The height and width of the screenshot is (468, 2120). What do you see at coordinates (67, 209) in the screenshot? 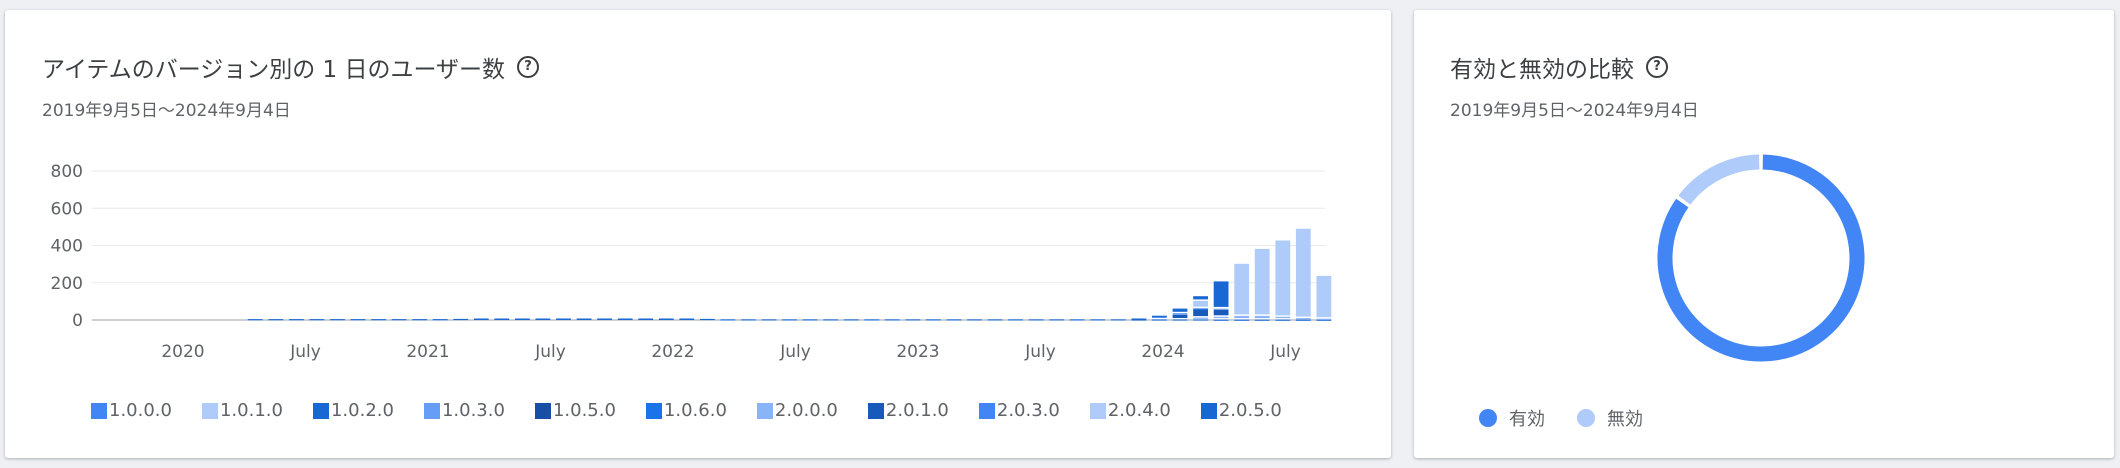
I see `y-tick-label: 600` at bounding box center [67, 209].